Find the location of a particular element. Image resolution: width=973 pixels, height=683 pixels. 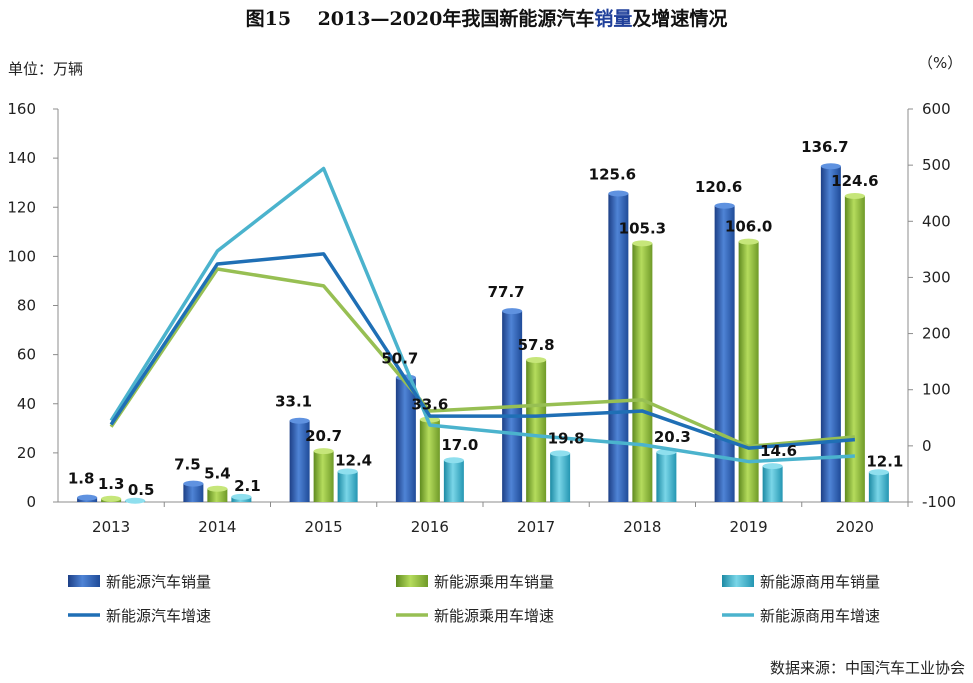

source-note: 数据来源：中国汽车工业协会 is located at coordinates (867, 668).